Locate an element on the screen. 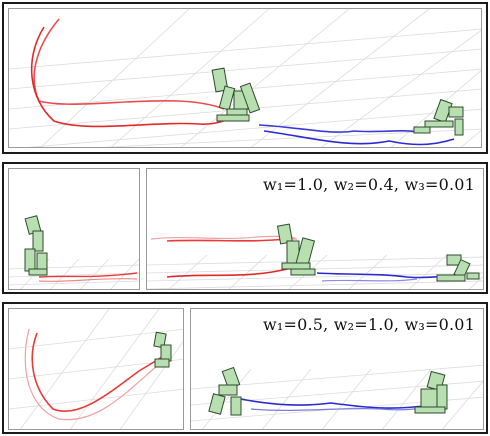 Image resolution: width=490 pixels, height=436 pixels. character-group-row2-end is located at coordinates (458, 268).